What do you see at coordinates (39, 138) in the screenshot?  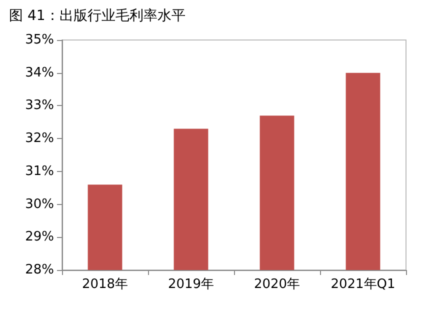 I see `y-tick-label: 32%` at bounding box center [39, 138].